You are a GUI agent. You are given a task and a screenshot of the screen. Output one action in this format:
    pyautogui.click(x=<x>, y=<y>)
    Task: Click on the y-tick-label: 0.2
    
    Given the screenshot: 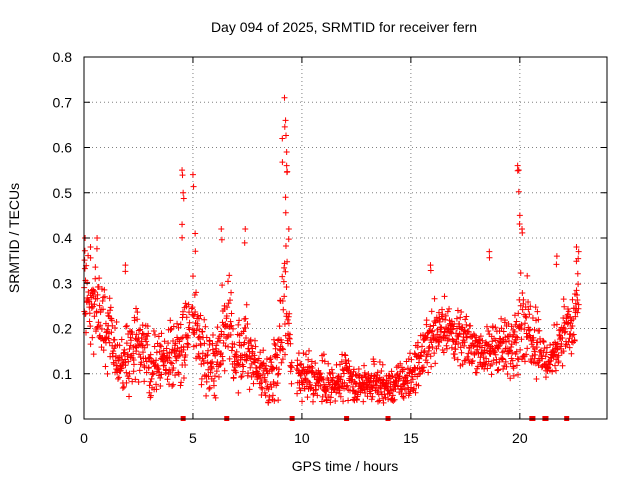 What is the action you would take?
    pyautogui.click(x=63, y=329)
    